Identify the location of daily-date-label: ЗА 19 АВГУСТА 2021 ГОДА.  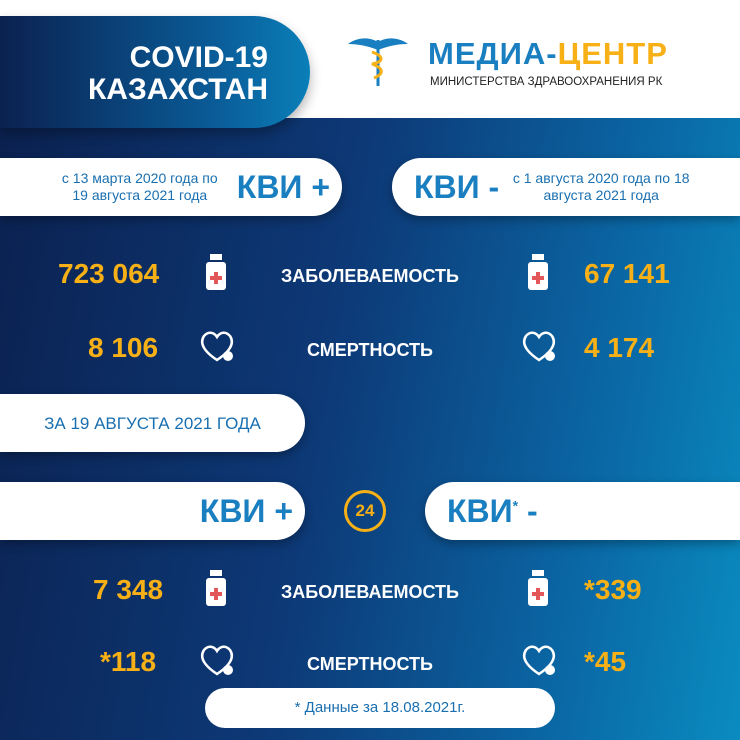
(152, 423).